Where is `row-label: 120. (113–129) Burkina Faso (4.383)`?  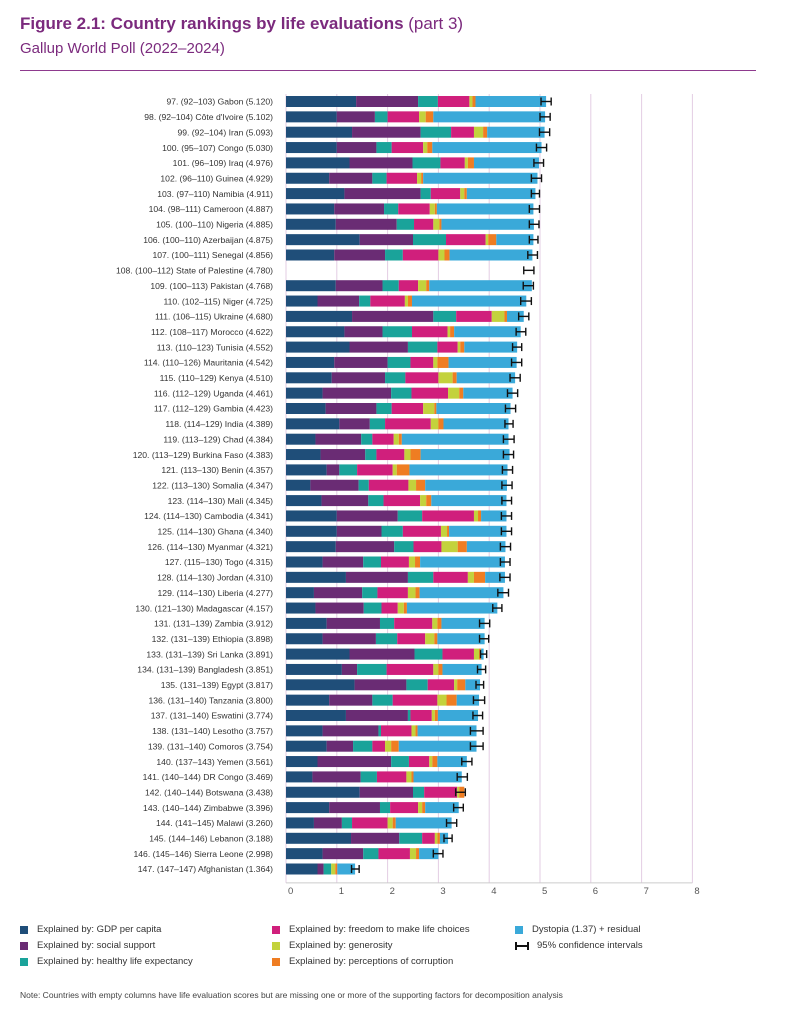
row-label: 120. (113–129) Burkina Faso (4.383) is located at coordinates (203, 455).